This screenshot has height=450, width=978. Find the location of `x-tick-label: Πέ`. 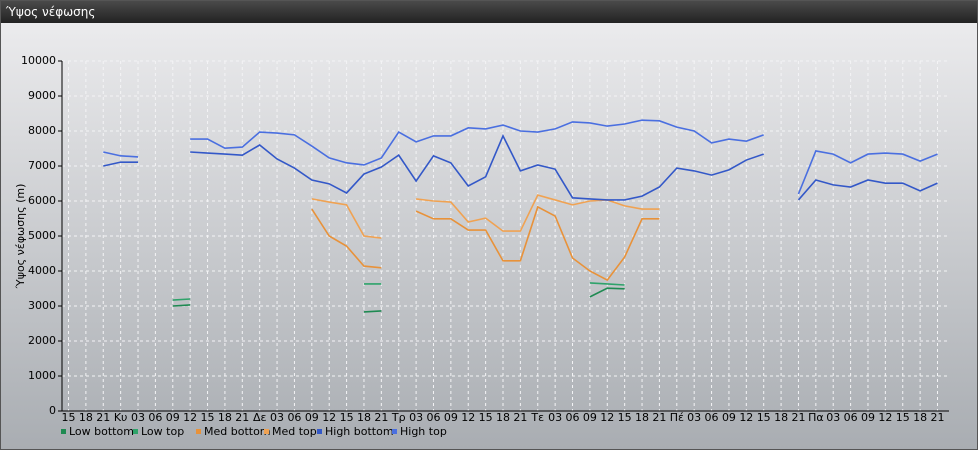

x-tick-label: Πέ is located at coordinates (677, 417).